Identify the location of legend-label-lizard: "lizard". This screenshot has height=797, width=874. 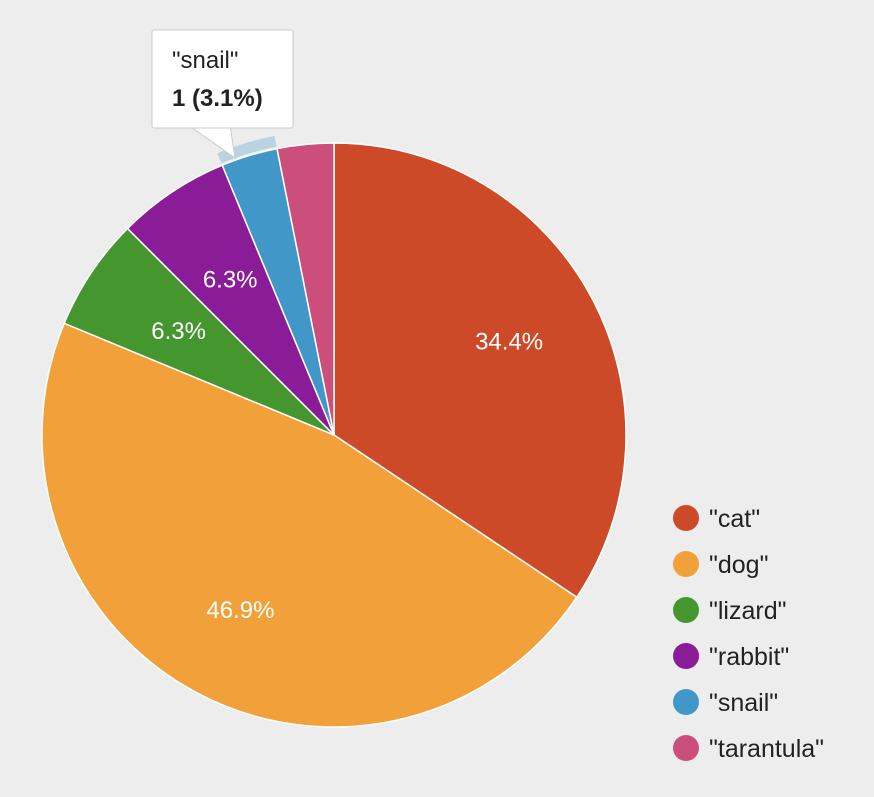
(748, 611).